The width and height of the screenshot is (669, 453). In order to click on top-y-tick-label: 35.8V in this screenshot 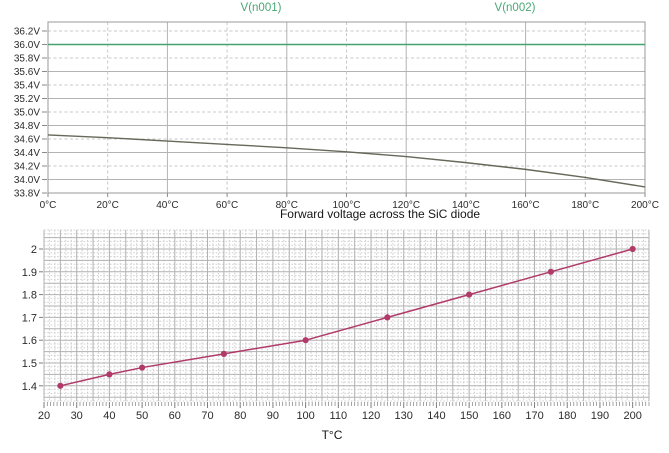, I will do `click(27, 58)`.